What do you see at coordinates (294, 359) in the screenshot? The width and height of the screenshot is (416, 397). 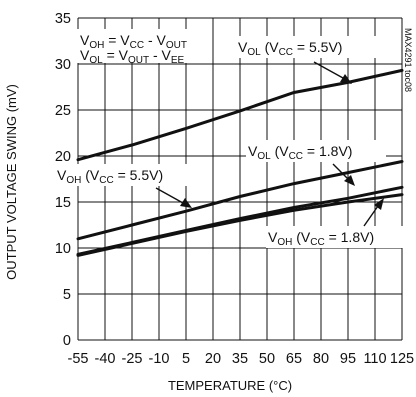 I see `x-tick-label: 65` at bounding box center [294, 359].